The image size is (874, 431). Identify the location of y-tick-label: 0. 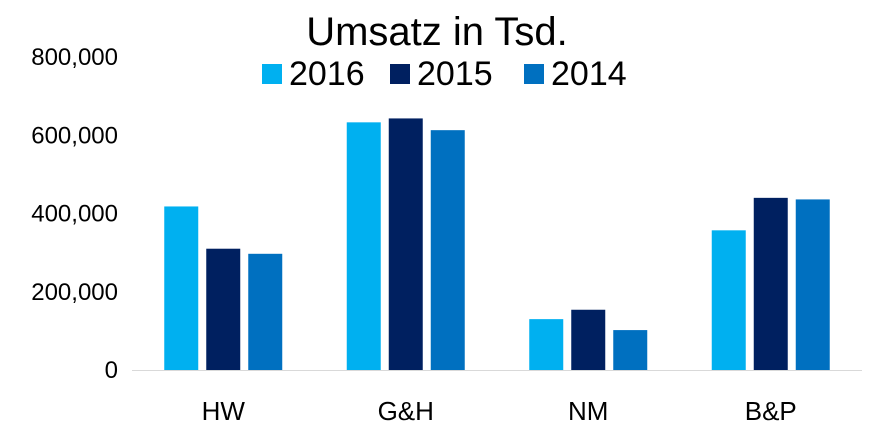
(111, 370).